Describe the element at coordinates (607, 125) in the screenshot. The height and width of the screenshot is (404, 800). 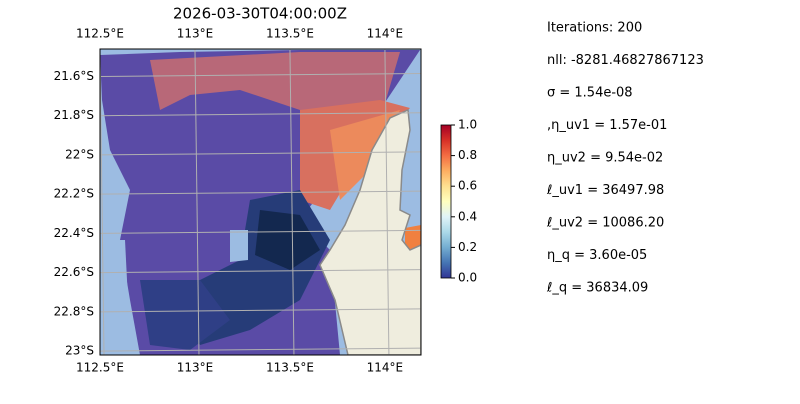
I see `stat-line: ,η_uv1 = 1.57e-01` at that location.